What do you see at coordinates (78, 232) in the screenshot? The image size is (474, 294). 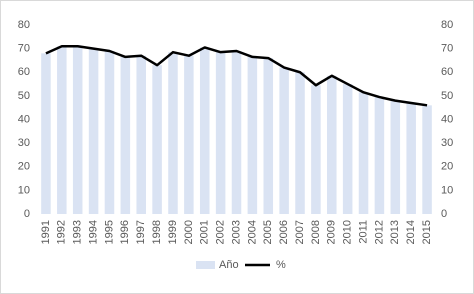 I see `x-tick-label: 1993` at bounding box center [78, 232].